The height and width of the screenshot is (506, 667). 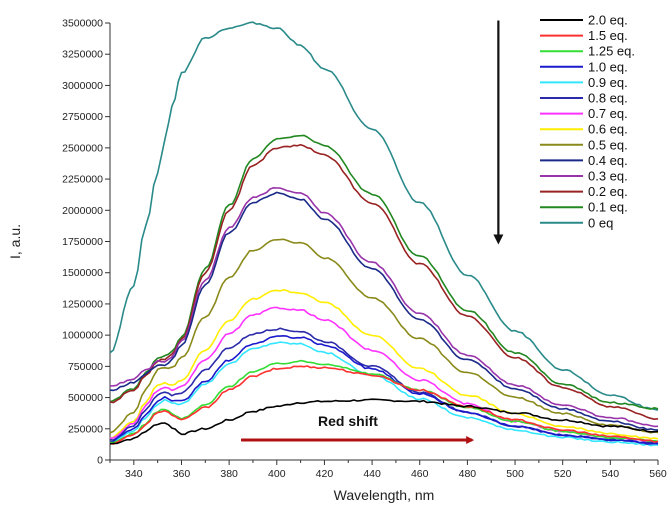 What do you see at coordinates (420, 474) in the screenshot?
I see `x-tick-label: 460` at bounding box center [420, 474].